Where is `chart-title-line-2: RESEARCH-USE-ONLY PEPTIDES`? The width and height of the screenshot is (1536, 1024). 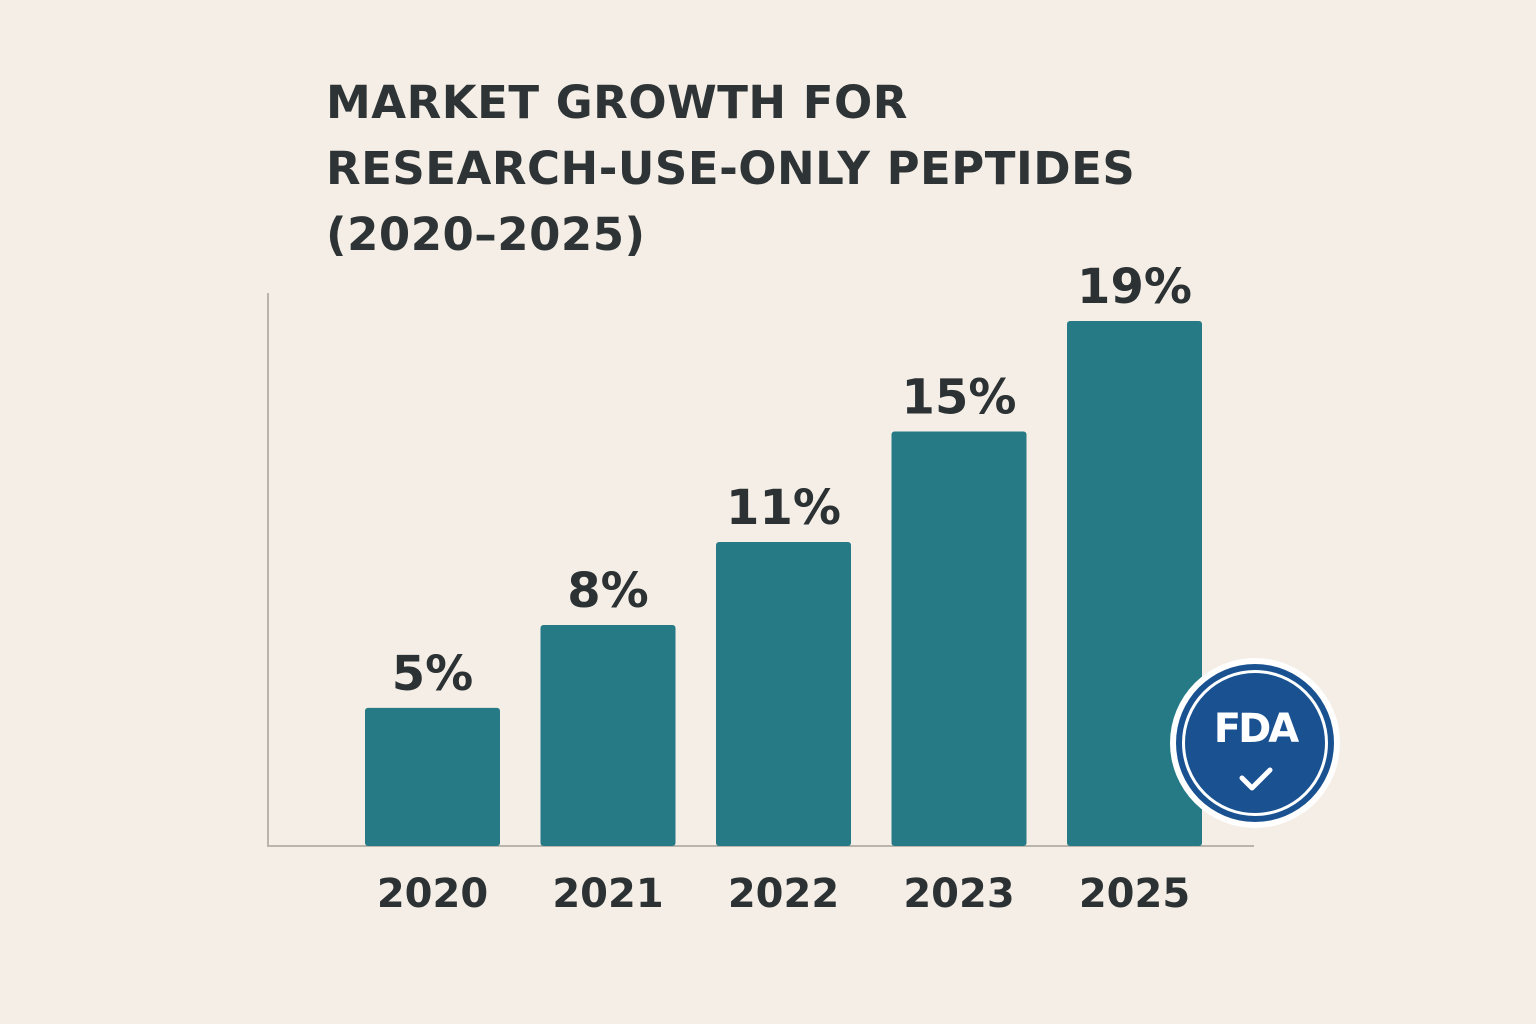
chart-title-line-2: RESEARCH-USE-ONLY PEPTIDES is located at coordinates (731, 168).